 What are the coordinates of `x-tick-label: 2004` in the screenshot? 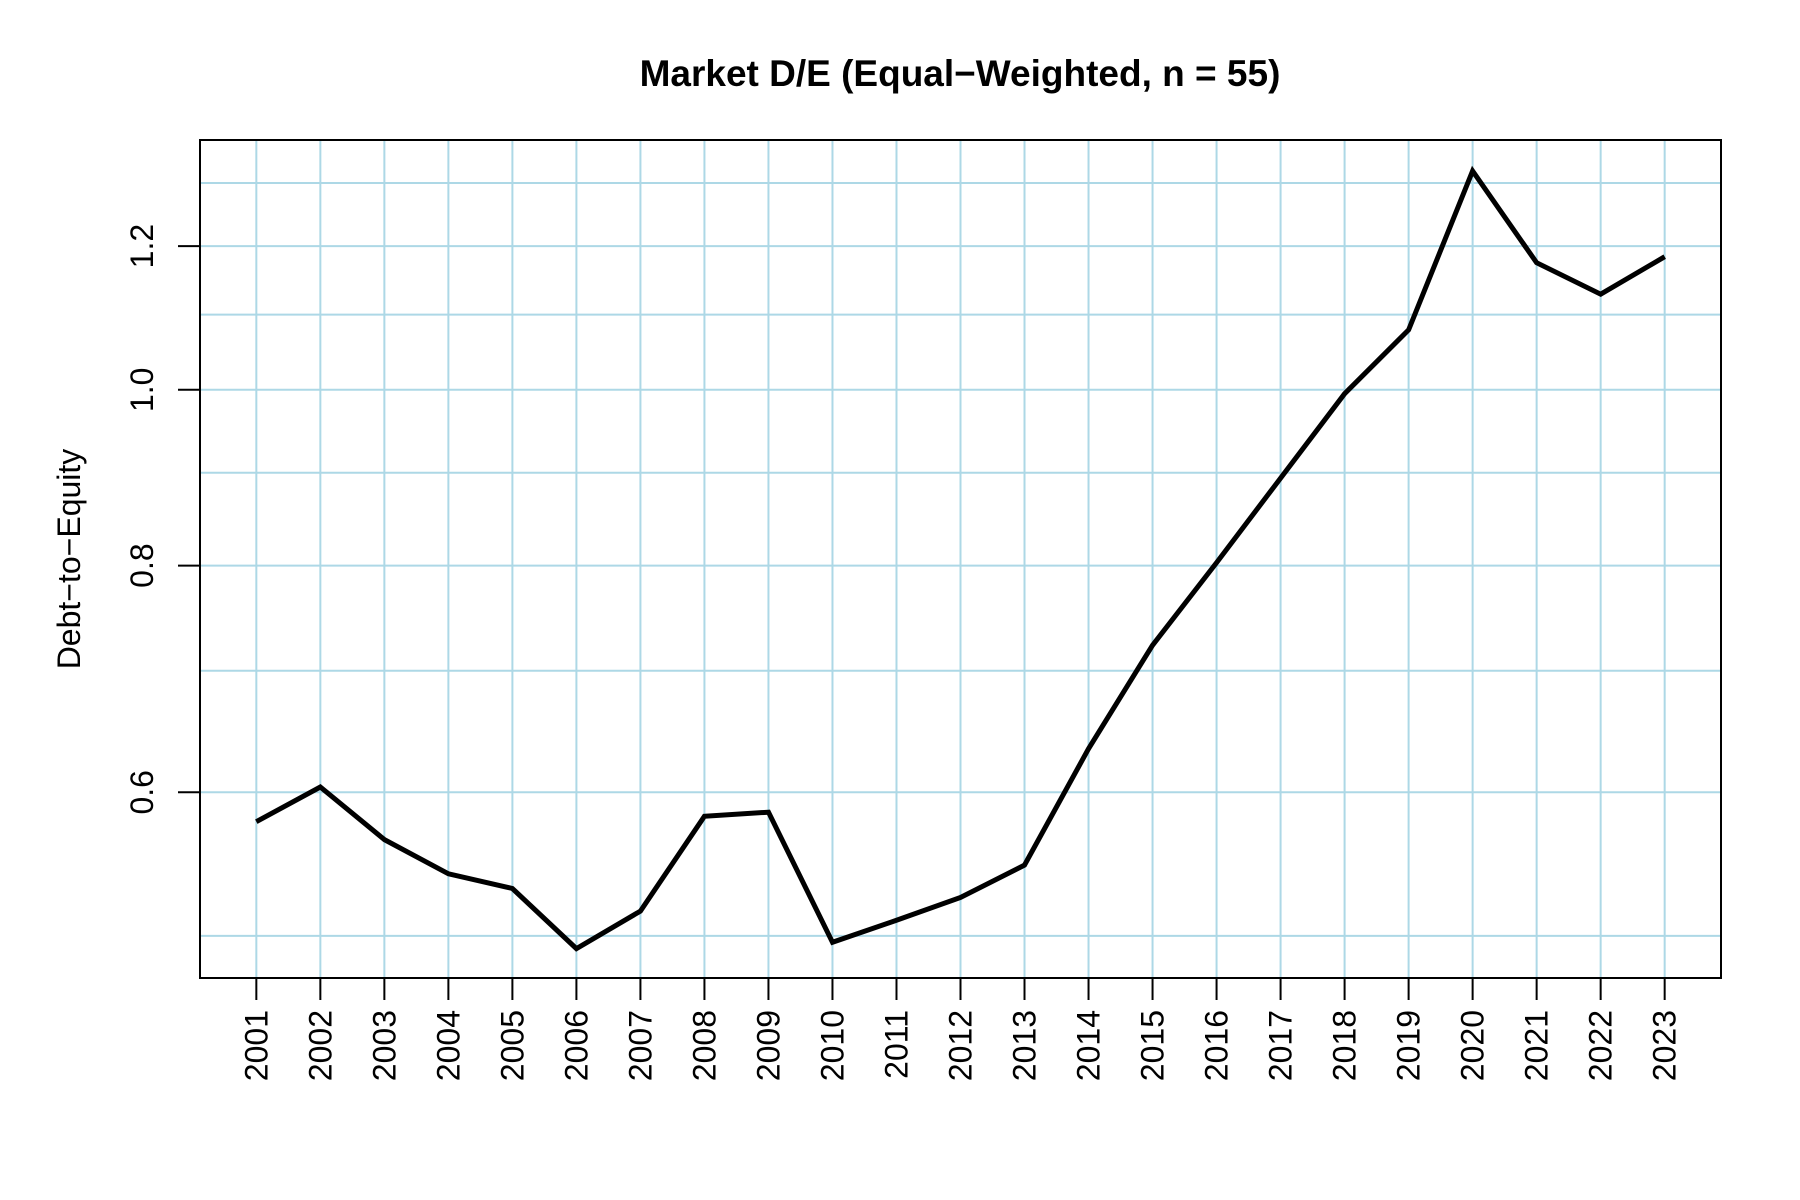 It's located at (448, 1045).